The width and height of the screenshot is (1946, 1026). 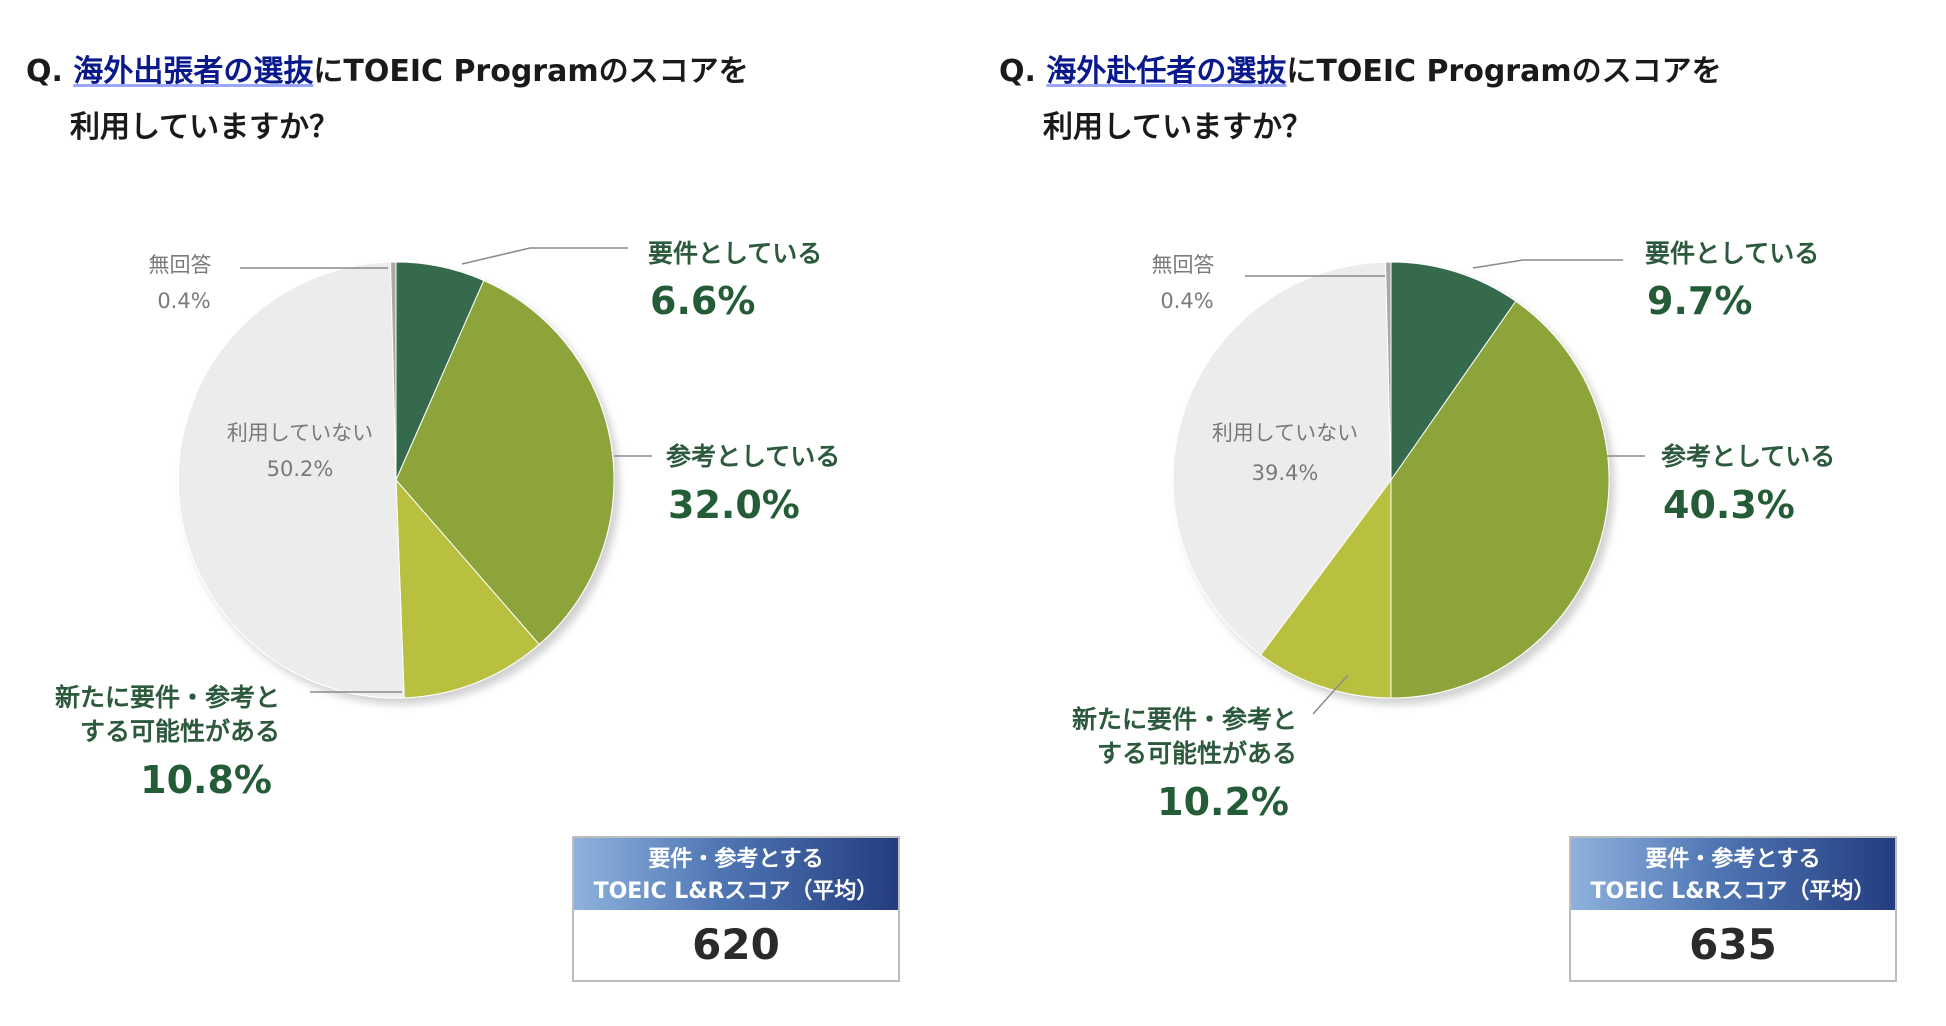 What do you see at coordinates (193, 71) in the screenshot?
I see `question-highlight-link: 海外出張者の選抜` at bounding box center [193, 71].